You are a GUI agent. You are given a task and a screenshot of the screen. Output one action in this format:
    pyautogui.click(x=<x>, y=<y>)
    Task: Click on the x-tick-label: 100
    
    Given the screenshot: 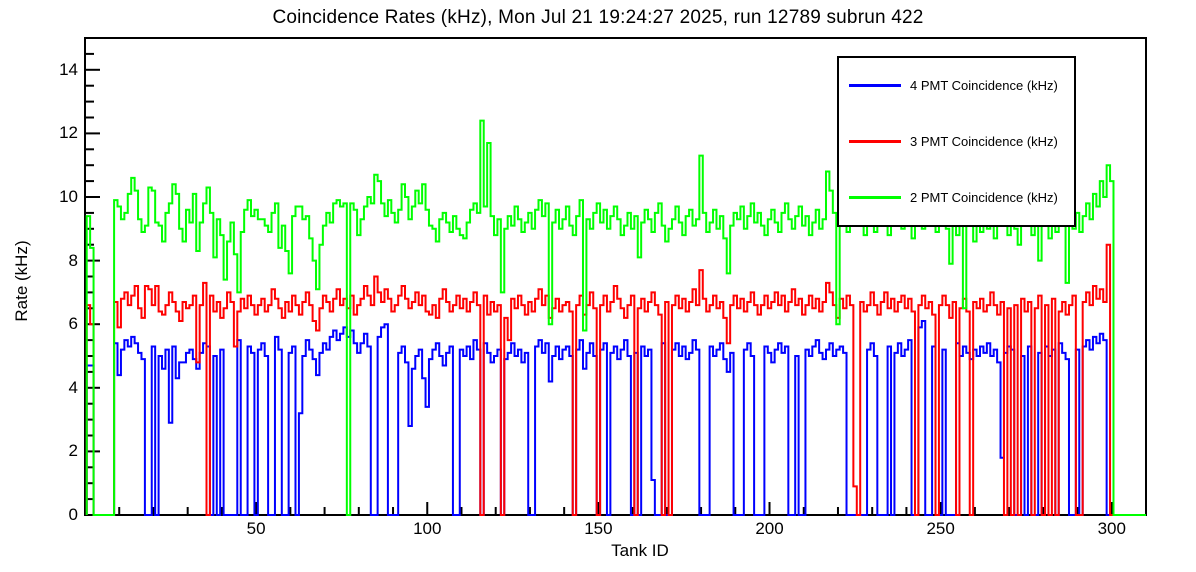 What is the action you would take?
    pyautogui.click(x=427, y=528)
    